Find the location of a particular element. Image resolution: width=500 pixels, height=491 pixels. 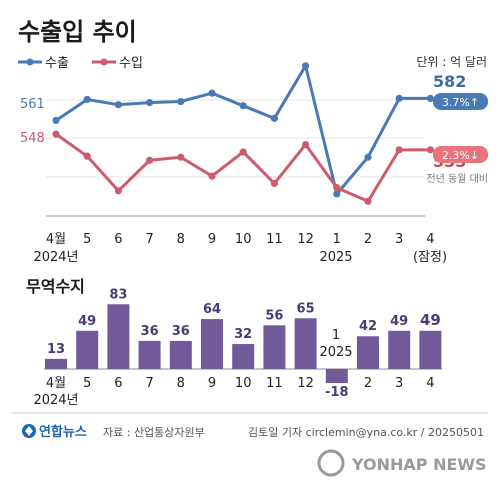

yonhap-logo-text: 연합뉴스 is located at coordinates (63, 432).